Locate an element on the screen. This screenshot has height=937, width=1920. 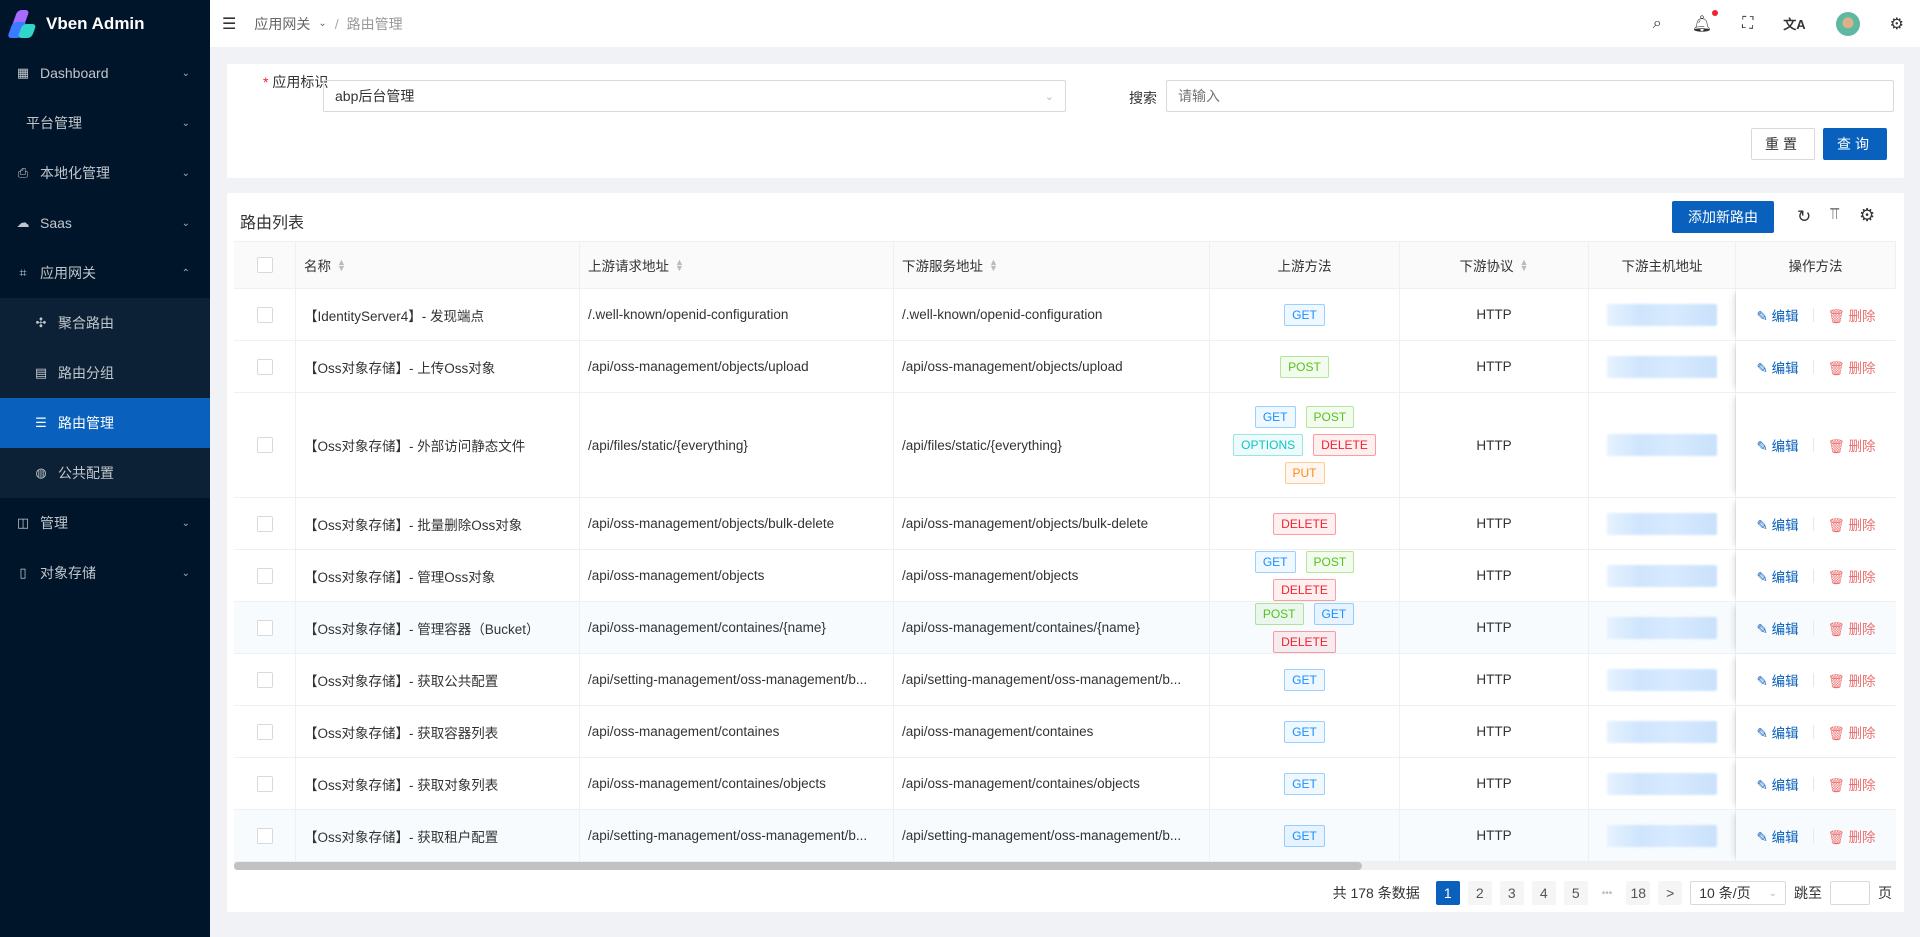
column-header: 上游请求地址 ▲ ▼ is located at coordinates (737, 265).